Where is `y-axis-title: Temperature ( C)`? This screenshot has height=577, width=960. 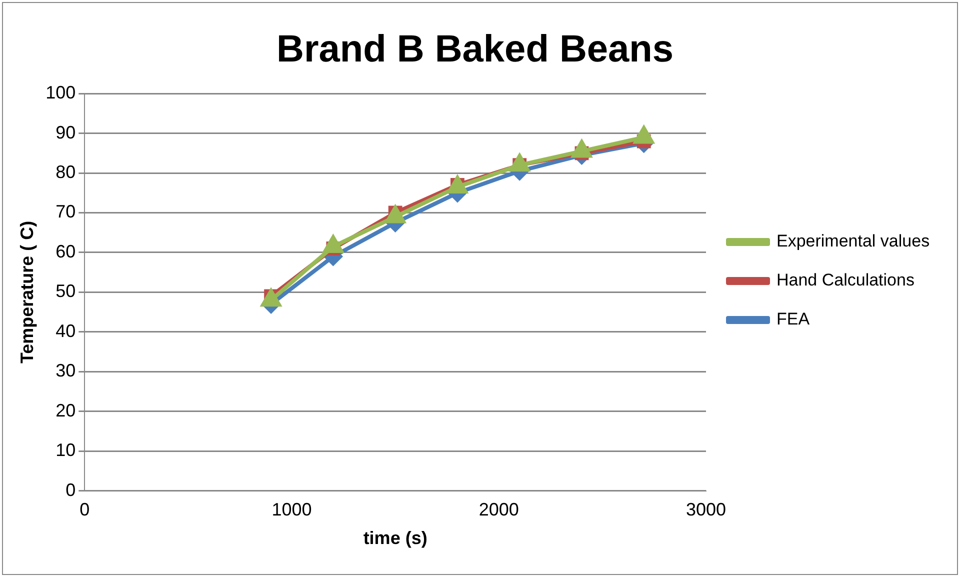
y-axis-title: Temperature ( C) is located at coordinates (26, 292).